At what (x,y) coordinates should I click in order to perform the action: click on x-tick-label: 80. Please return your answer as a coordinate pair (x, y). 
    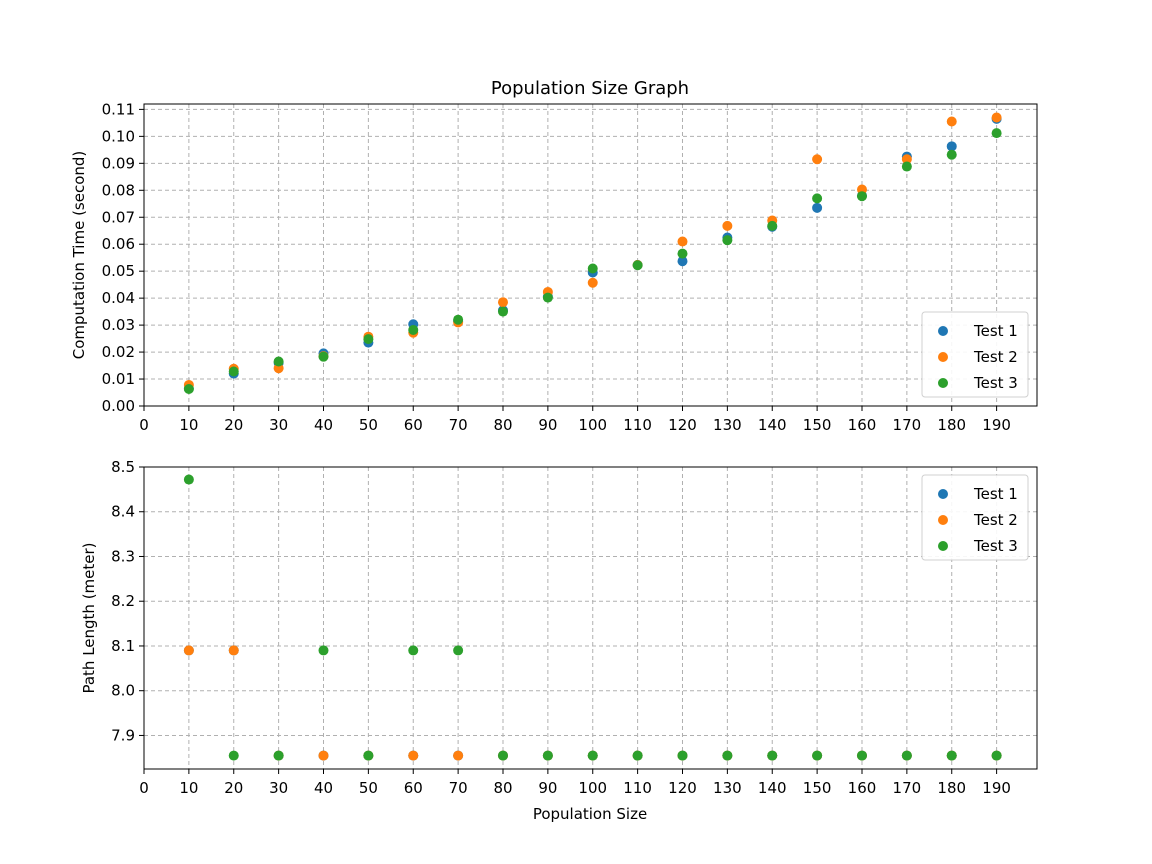
    Looking at the image, I should click on (502, 788).